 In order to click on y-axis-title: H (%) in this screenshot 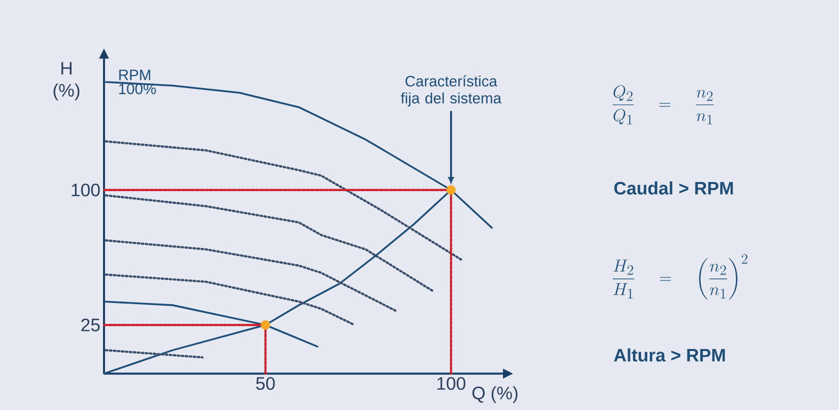, I will do `click(67, 81)`.